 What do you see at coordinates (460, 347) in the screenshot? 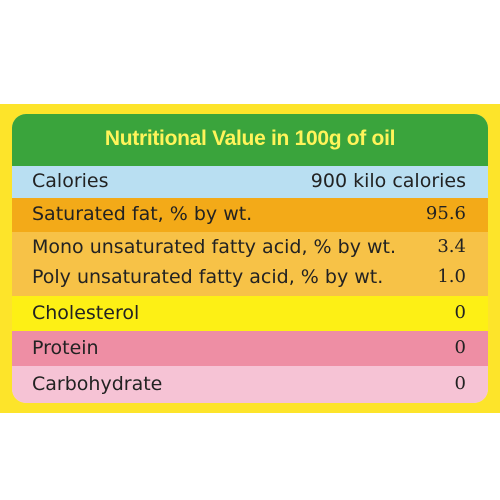
I see `protein-value: 0` at bounding box center [460, 347].